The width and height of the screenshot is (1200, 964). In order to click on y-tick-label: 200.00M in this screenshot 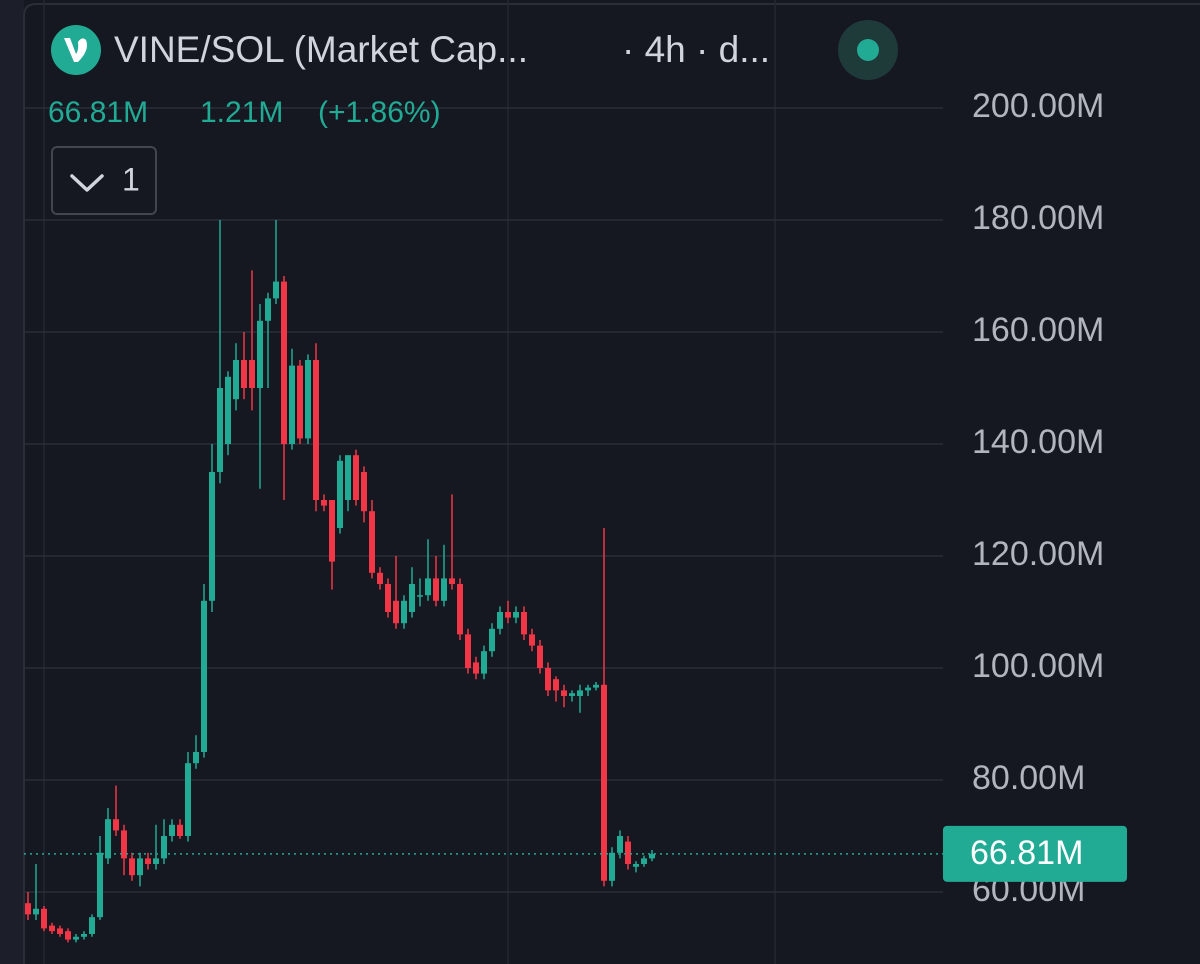, I will do `click(1038, 106)`.